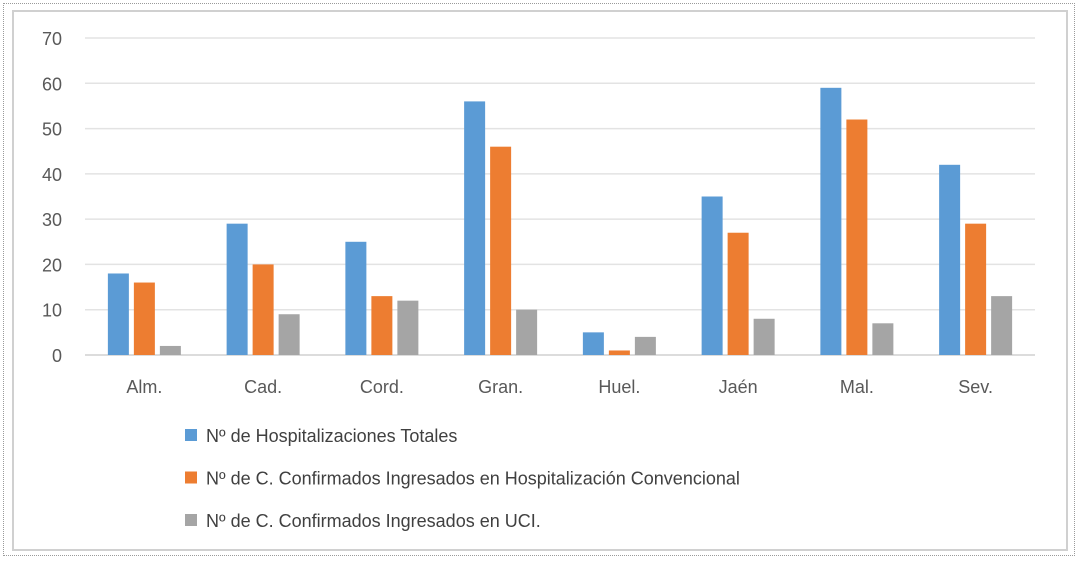  What do you see at coordinates (975, 387) in the screenshot?
I see `x-tick-label: Sev.` at bounding box center [975, 387].